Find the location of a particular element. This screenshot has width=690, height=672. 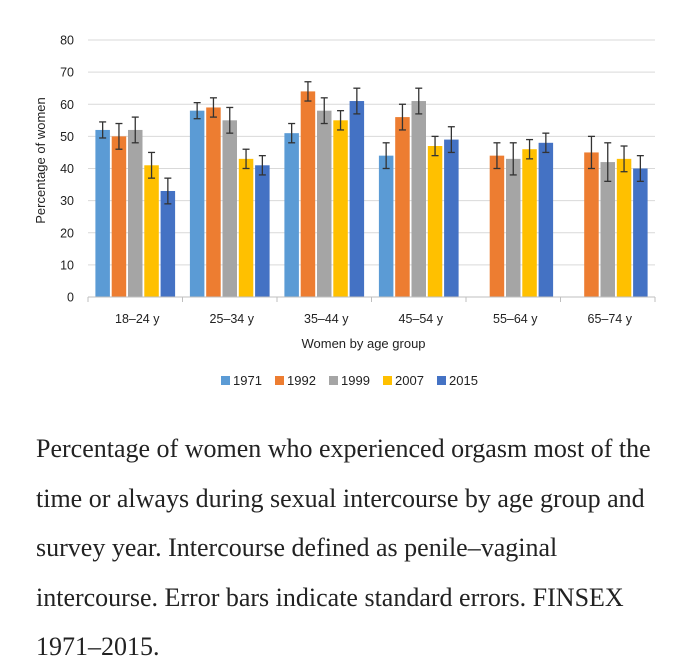

legend-swatch-2015 is located at coordinates (441, 380).